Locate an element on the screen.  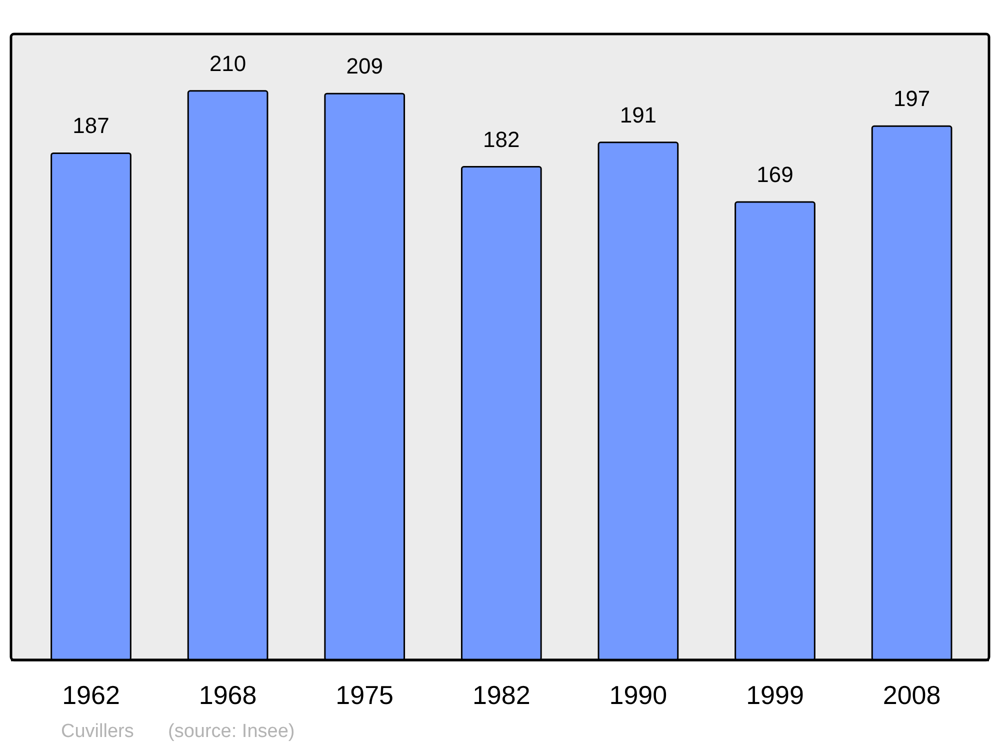
data-label: 169 is located at coordinates (775, 175).